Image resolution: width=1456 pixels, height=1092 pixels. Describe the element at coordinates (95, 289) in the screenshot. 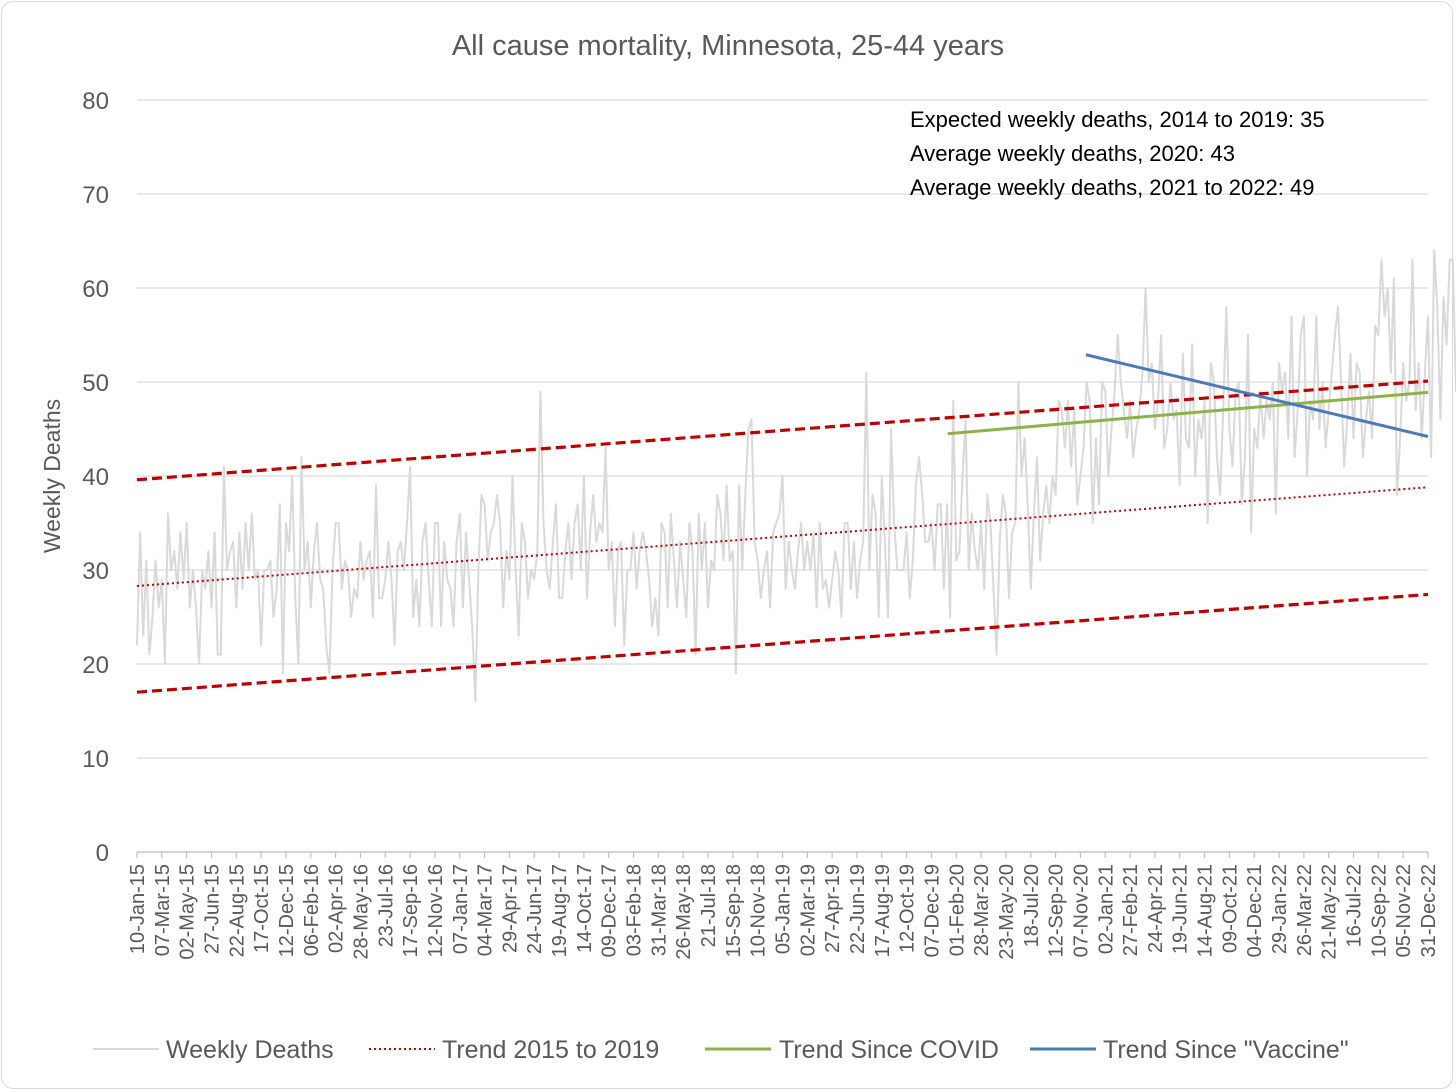

I see `y-tick-label: 60` at that location.